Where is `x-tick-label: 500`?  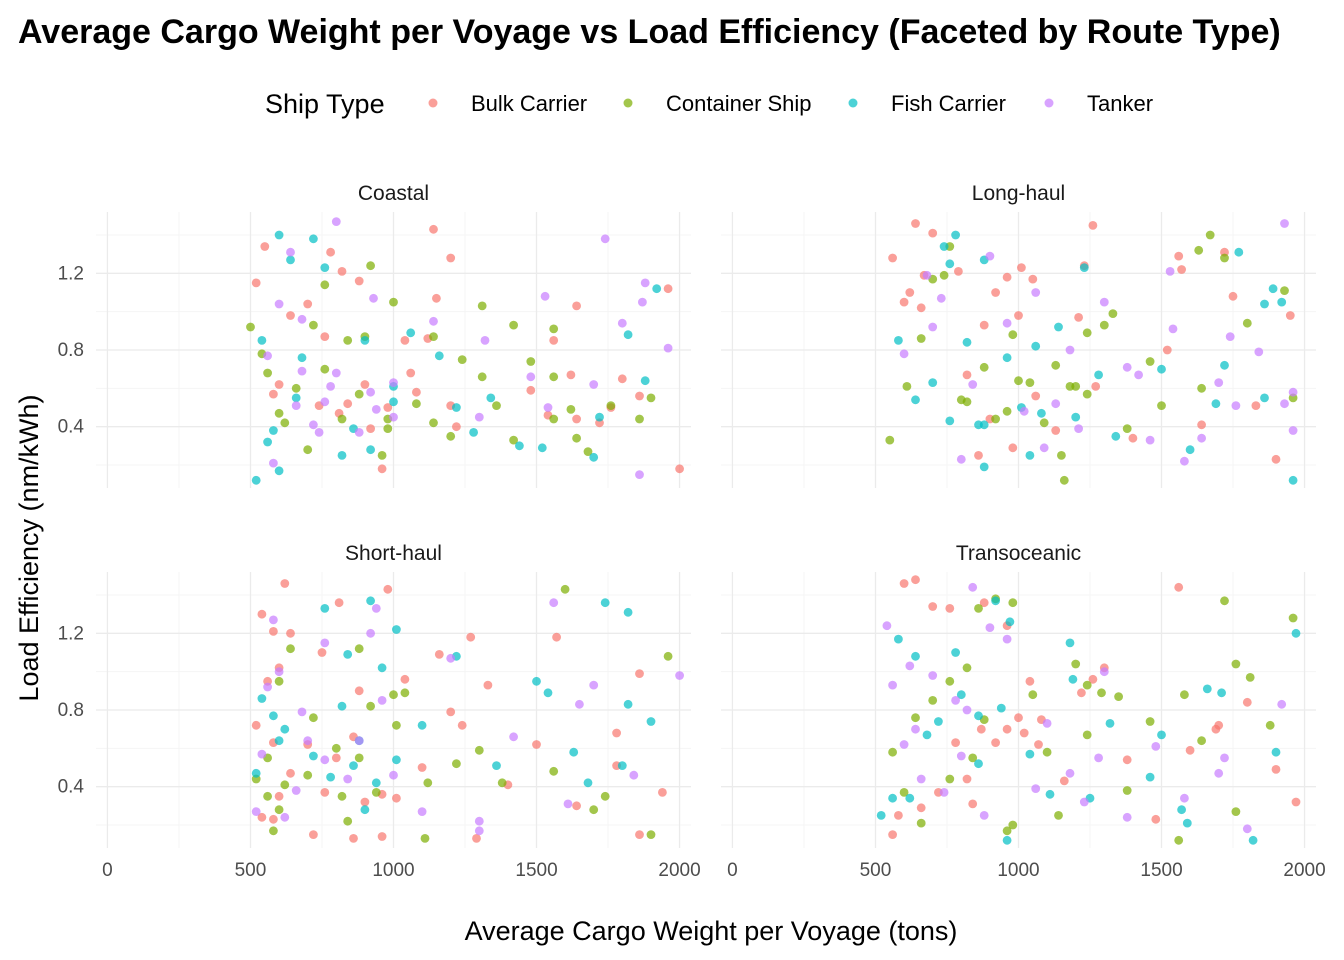 x-tick-label: 500 is located at coordinates (251, 870).